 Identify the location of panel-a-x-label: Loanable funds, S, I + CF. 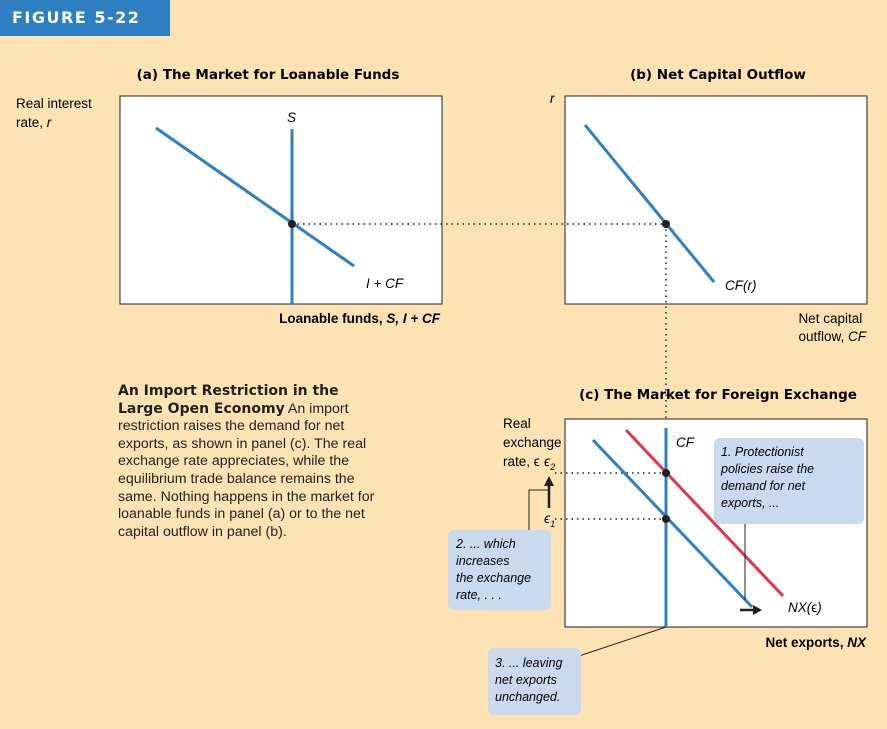
(360, 318).